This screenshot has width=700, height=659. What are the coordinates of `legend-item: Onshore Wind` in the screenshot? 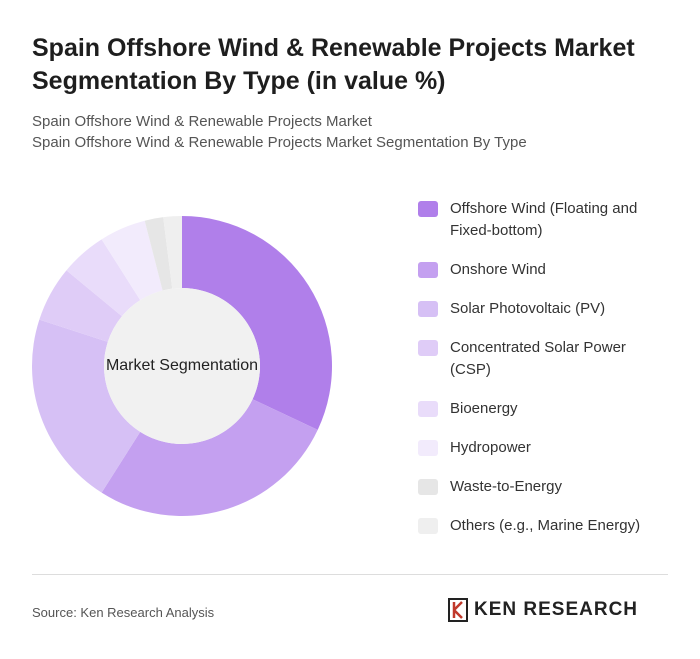 It's located at (543, 270).